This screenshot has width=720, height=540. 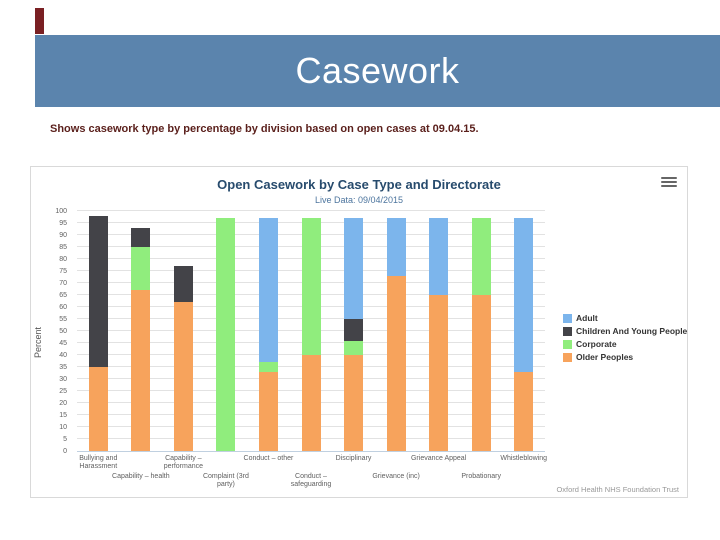 I want to click on gridline, so click(x=311, y=210).